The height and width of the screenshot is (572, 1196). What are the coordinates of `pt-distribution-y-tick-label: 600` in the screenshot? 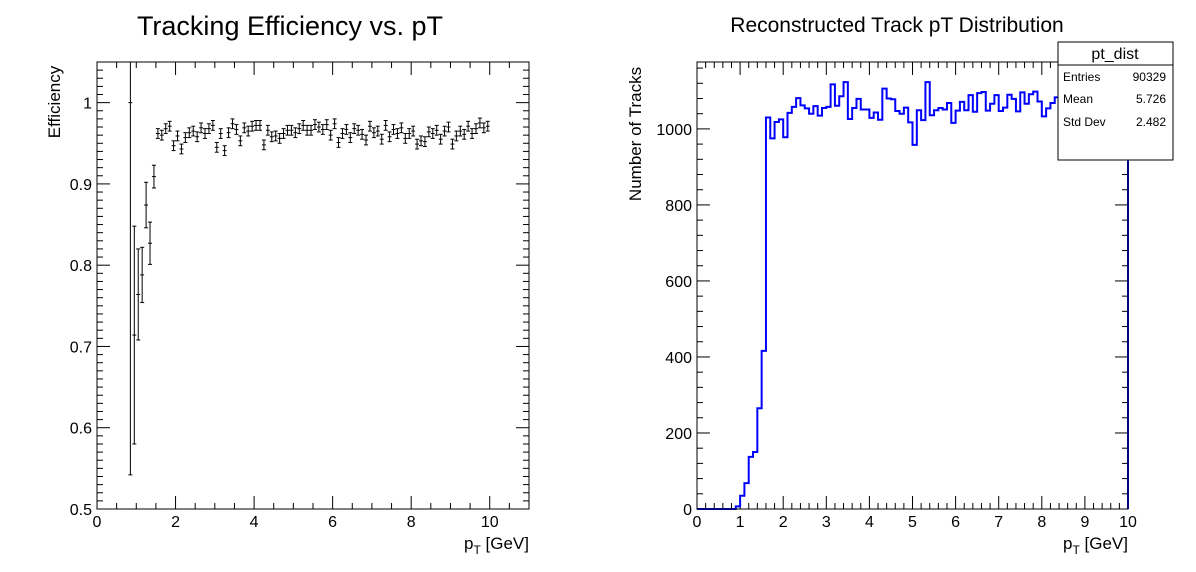 It's located at (678, 282).